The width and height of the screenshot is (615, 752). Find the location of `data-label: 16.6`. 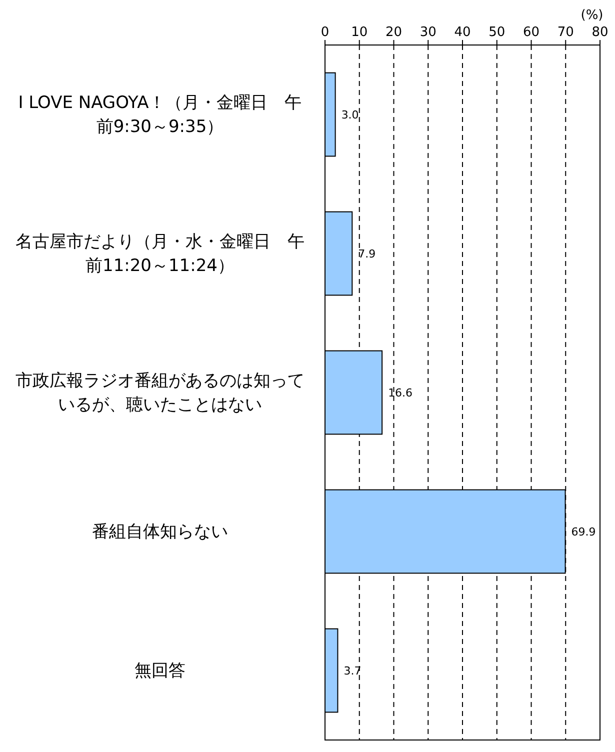

data-label: 16.6 is located at coordinates (400, 393).